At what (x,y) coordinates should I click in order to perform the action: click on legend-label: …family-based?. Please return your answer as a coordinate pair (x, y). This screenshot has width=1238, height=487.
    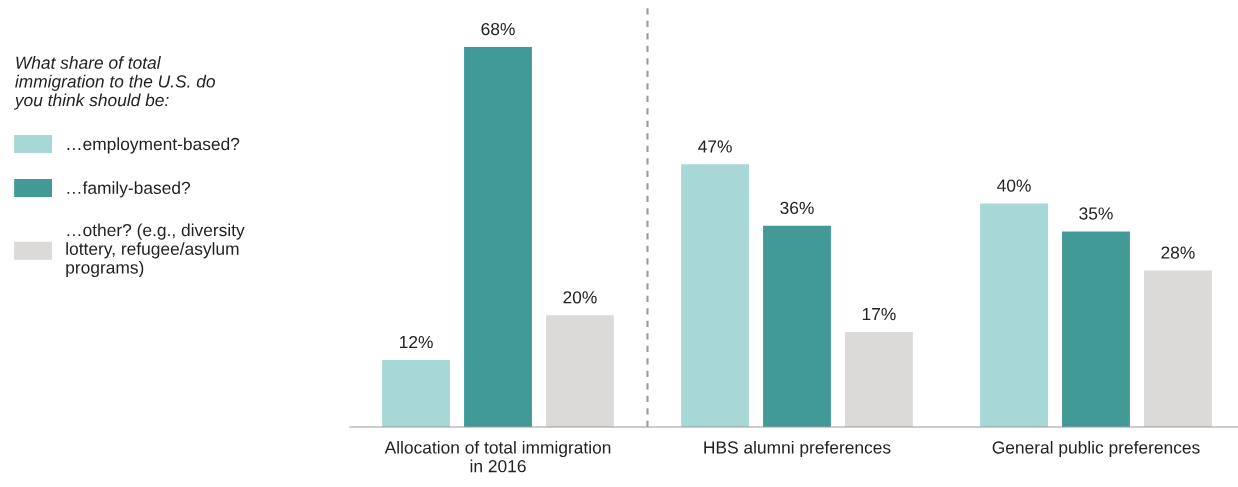
    Looking at the image, I should click on (128, 189).